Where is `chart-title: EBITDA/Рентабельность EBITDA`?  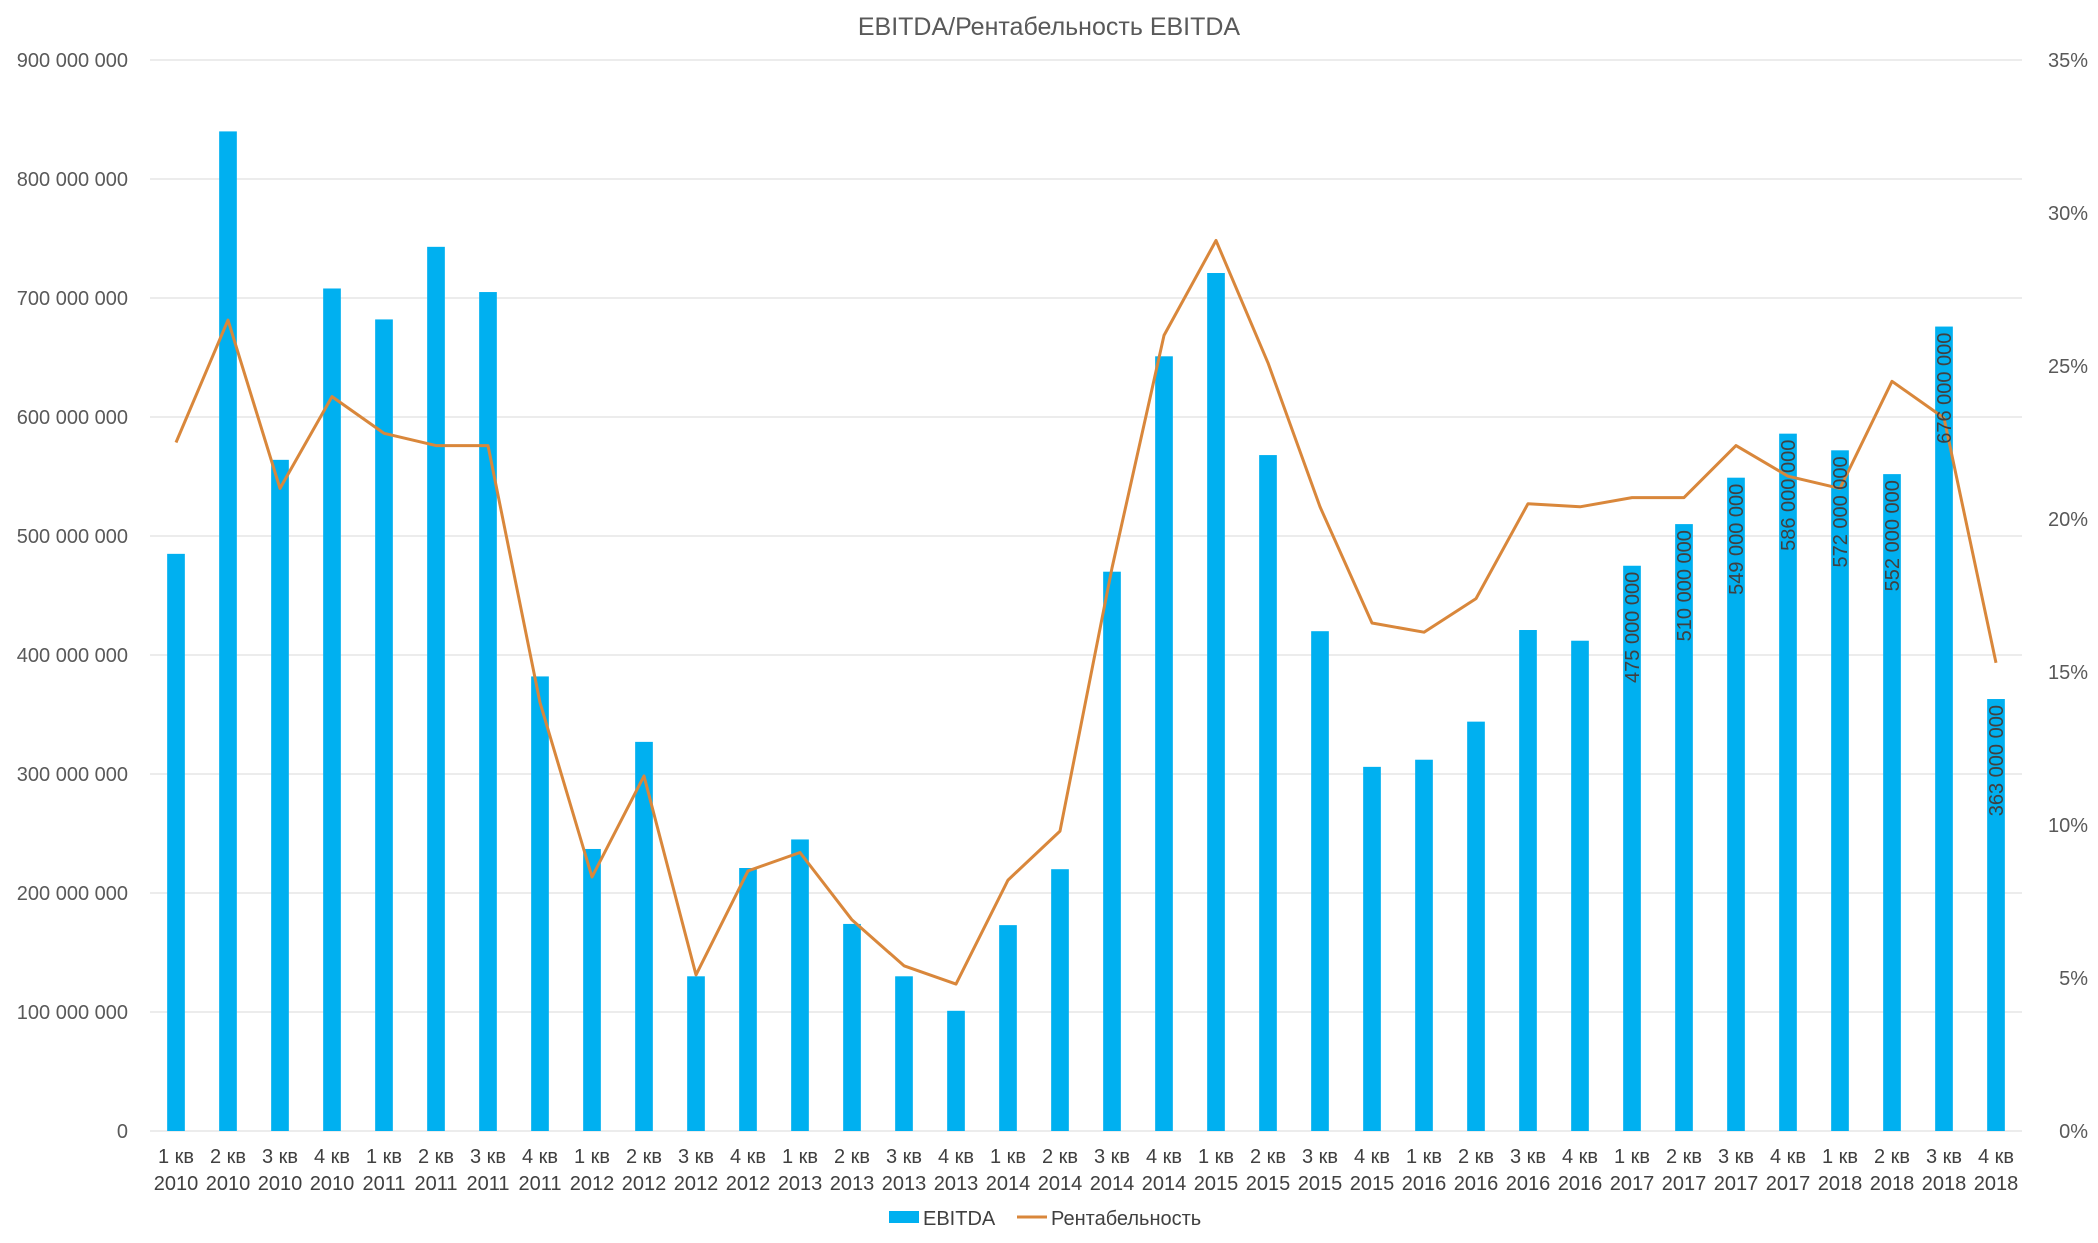
chart-title: EBITDA/Рентабельность EBITDA is located at coordinates (1049, 27).